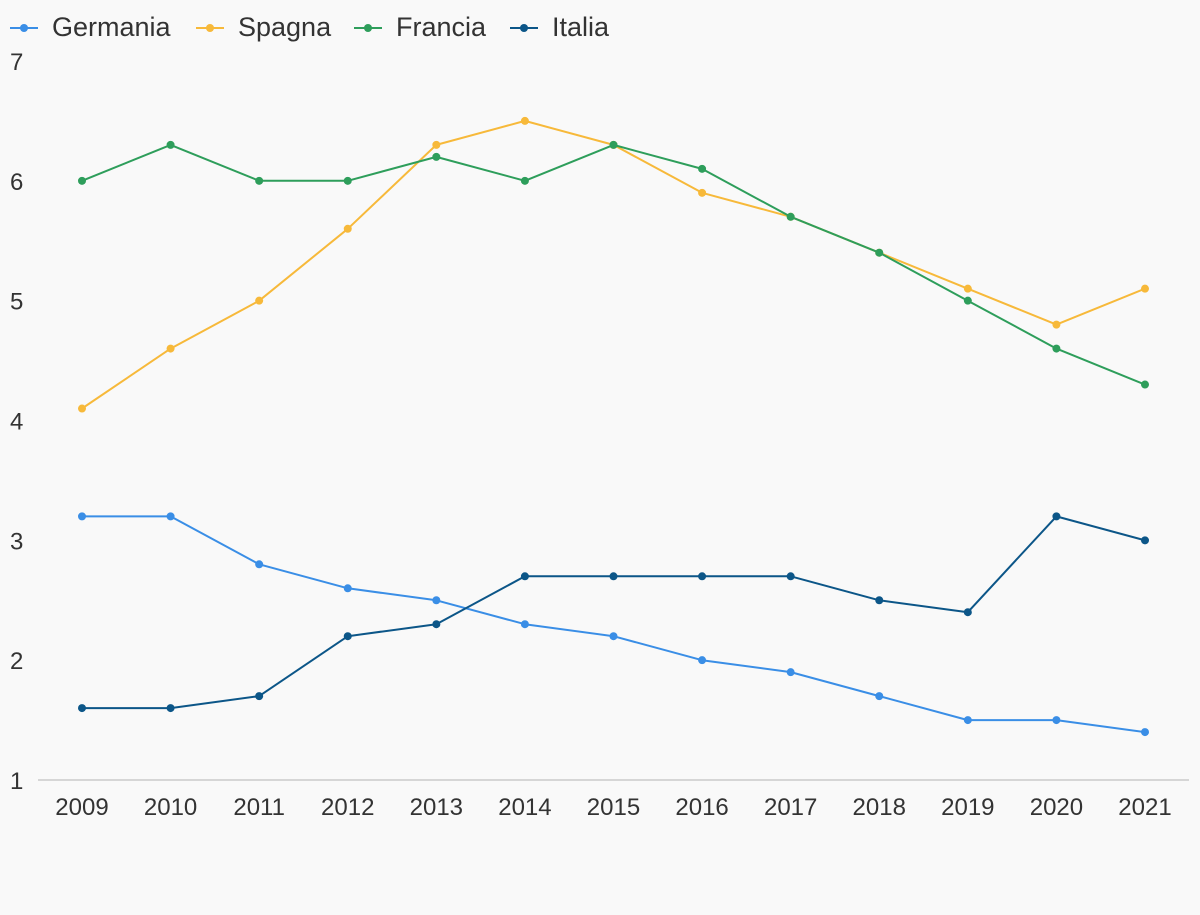  I want to click on x-tick-label: 2009, so click(81, 807).